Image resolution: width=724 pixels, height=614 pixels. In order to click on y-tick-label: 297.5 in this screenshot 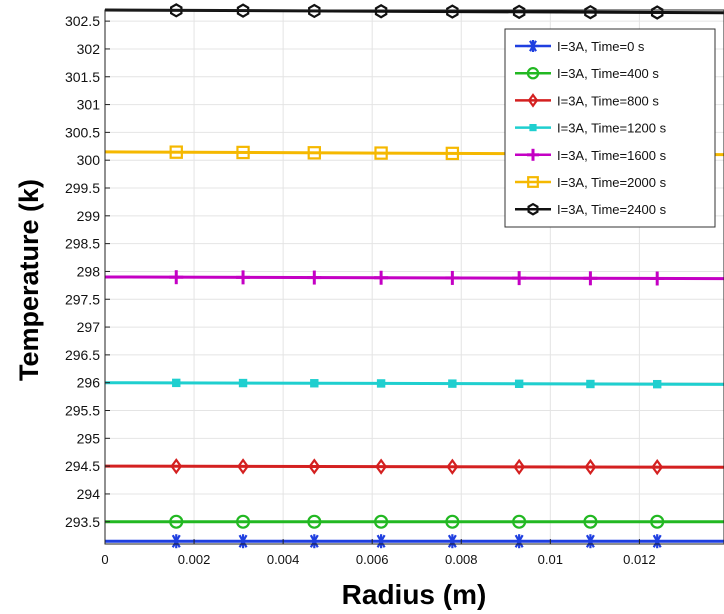, I will do `click(82, 299)`.